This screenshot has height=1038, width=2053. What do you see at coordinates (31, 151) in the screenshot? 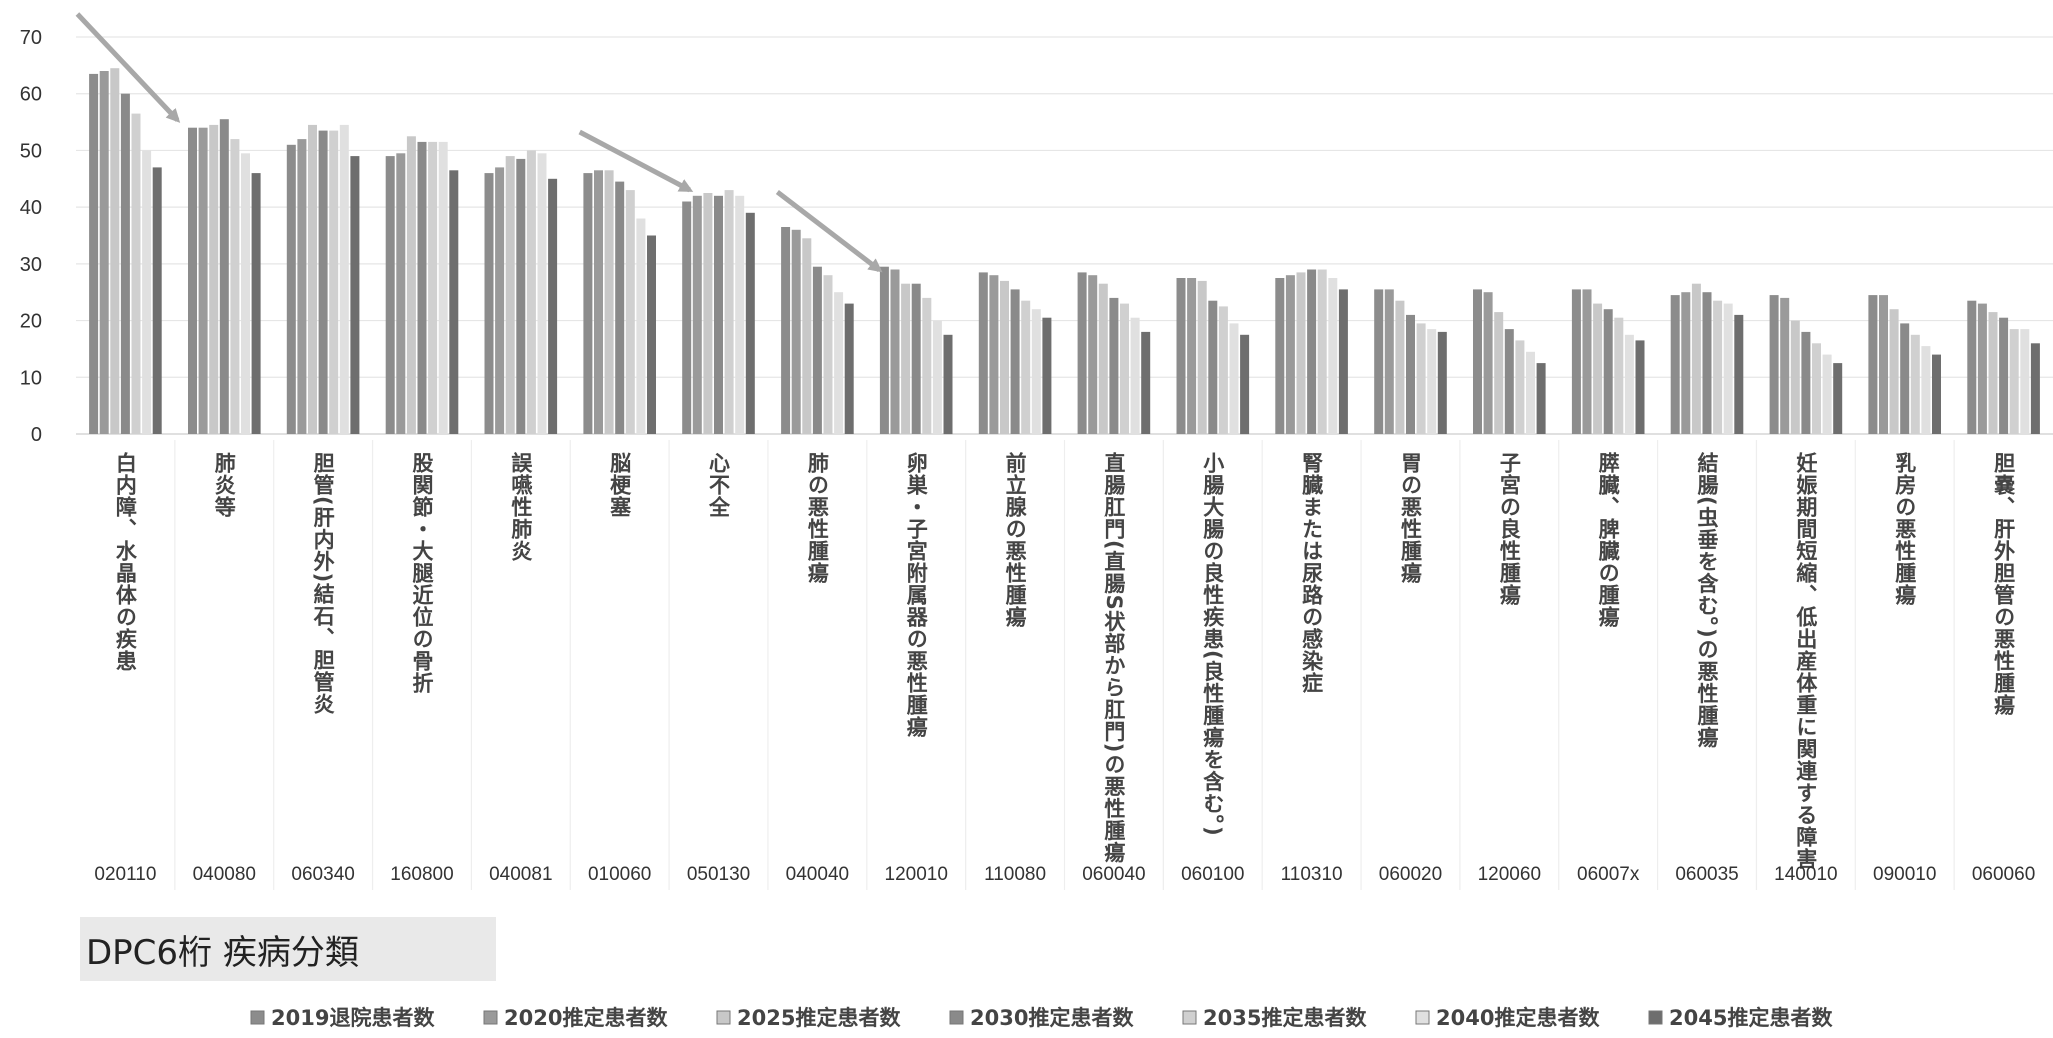
I see `y-tick-label: 50` at bounding box center [31, 151].